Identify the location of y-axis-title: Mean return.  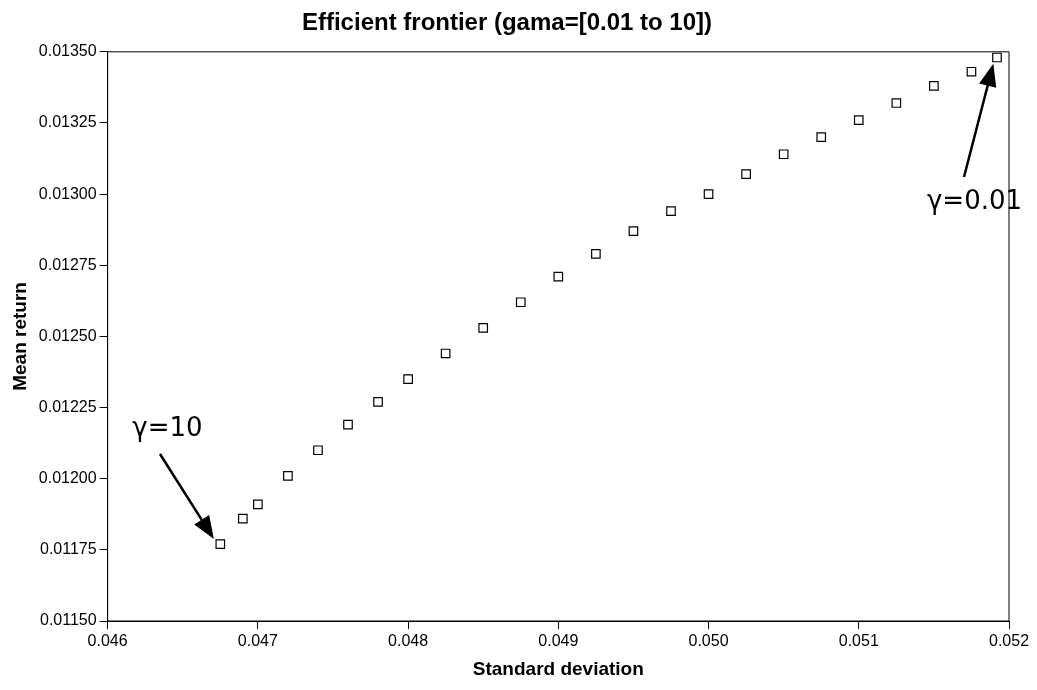
(19, 336).